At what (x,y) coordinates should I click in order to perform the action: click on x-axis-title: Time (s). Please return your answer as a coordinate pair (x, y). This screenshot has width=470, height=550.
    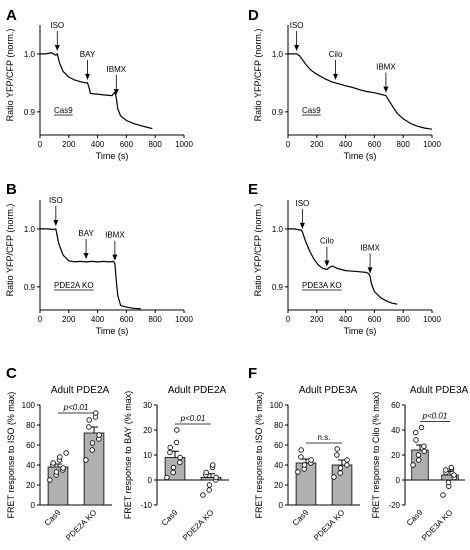
    Looking at the image, I should click on (360, 331).